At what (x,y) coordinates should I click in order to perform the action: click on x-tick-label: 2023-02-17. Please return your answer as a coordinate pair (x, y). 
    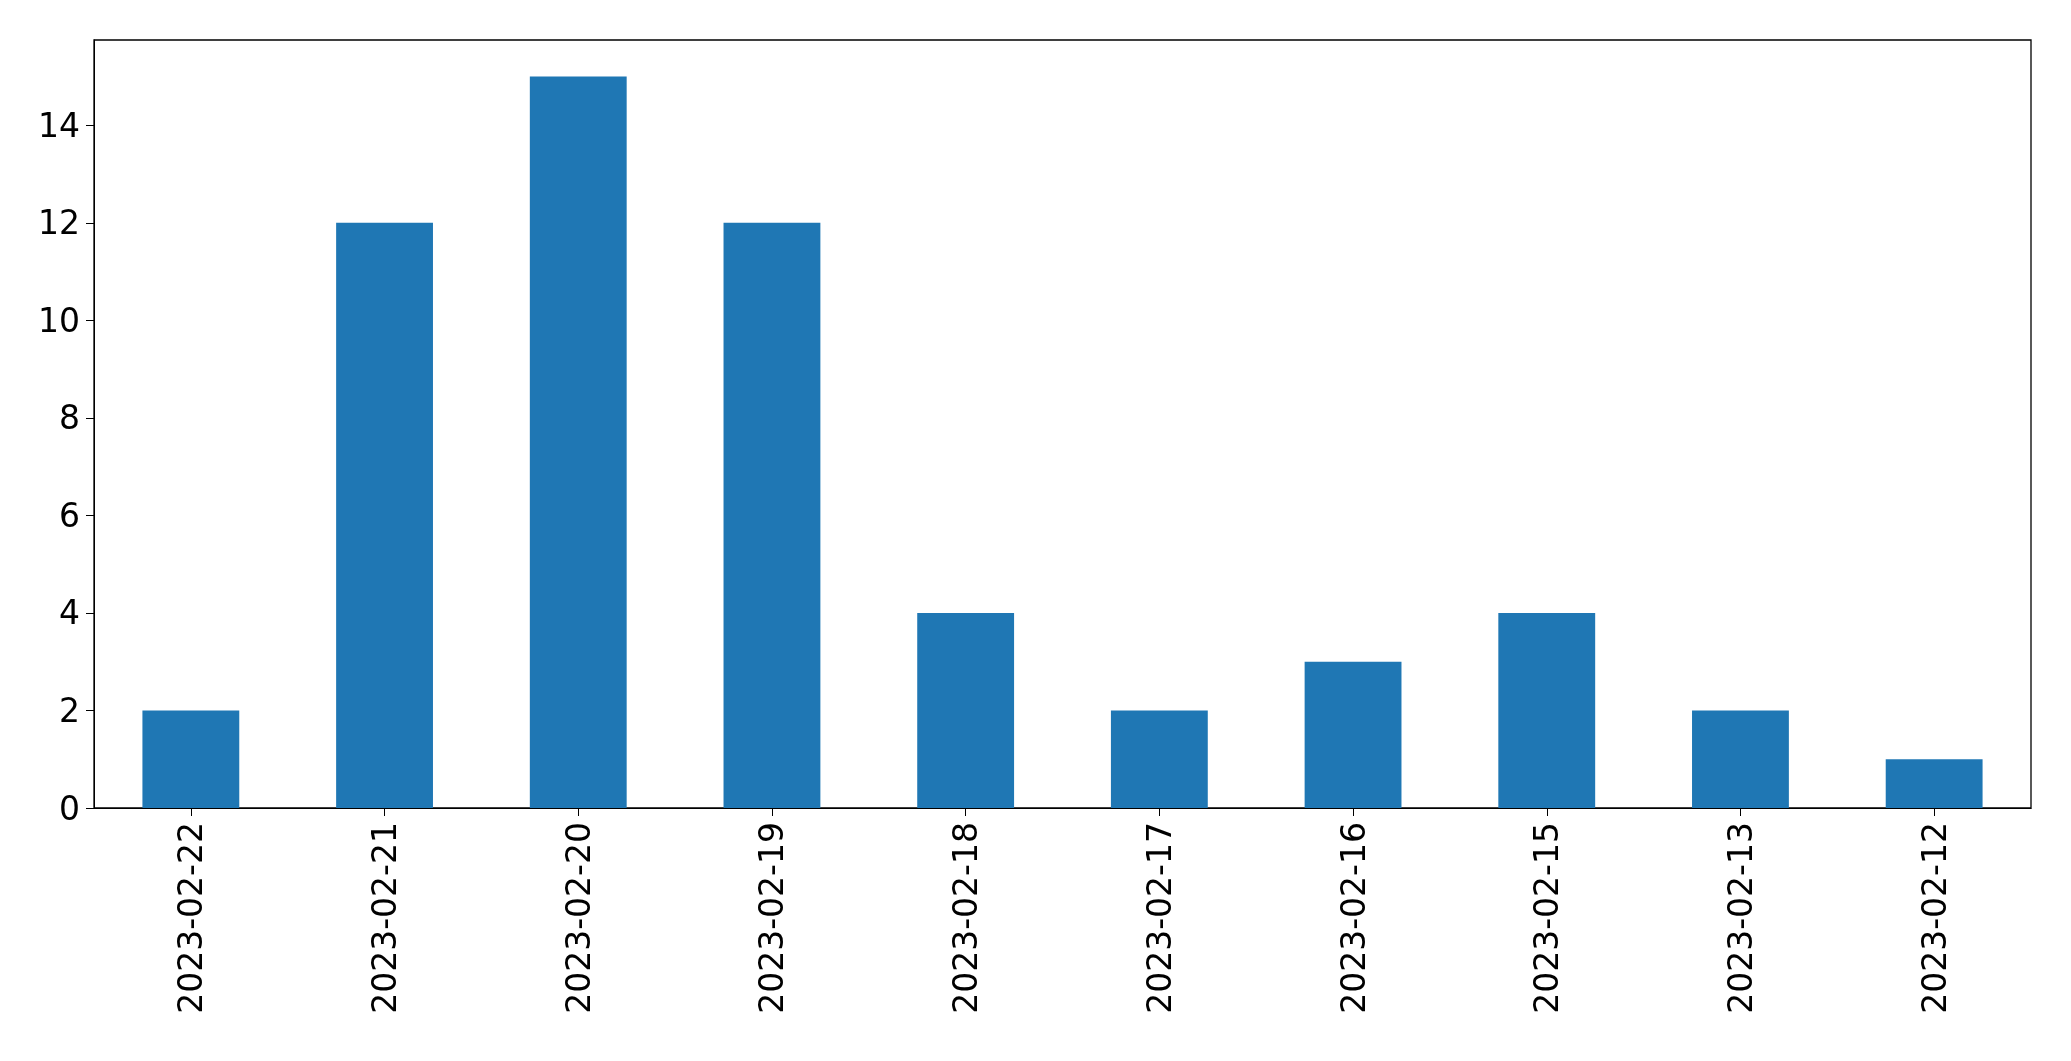
    Looking at the image, I should click on (1159, 918).